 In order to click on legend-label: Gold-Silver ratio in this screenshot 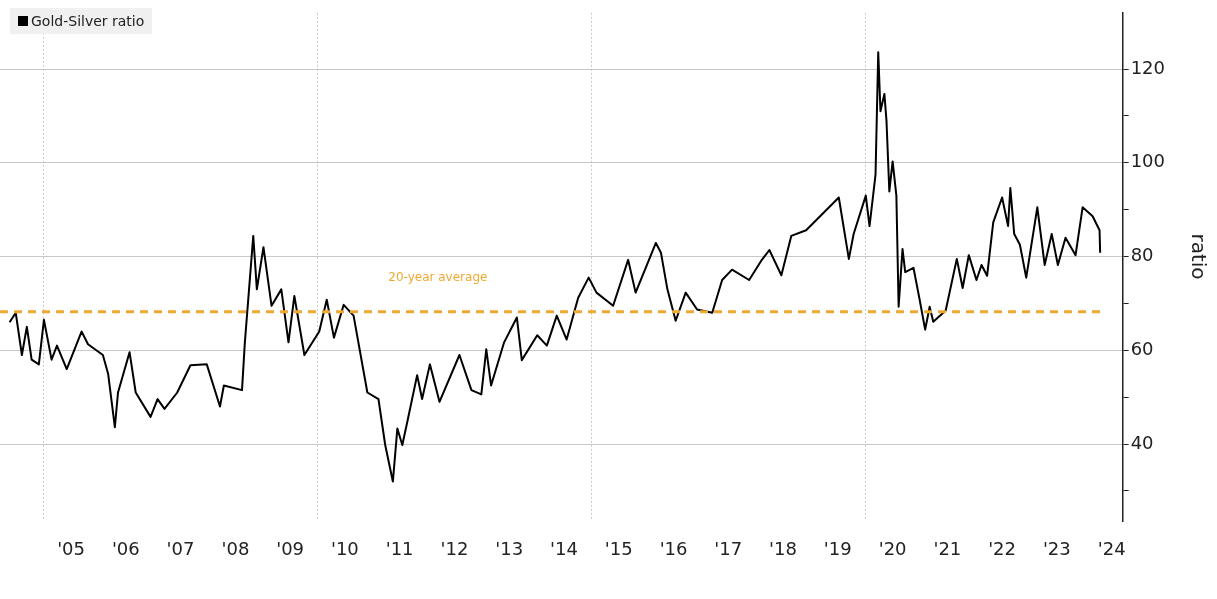, I will do `click(88, 21)`.